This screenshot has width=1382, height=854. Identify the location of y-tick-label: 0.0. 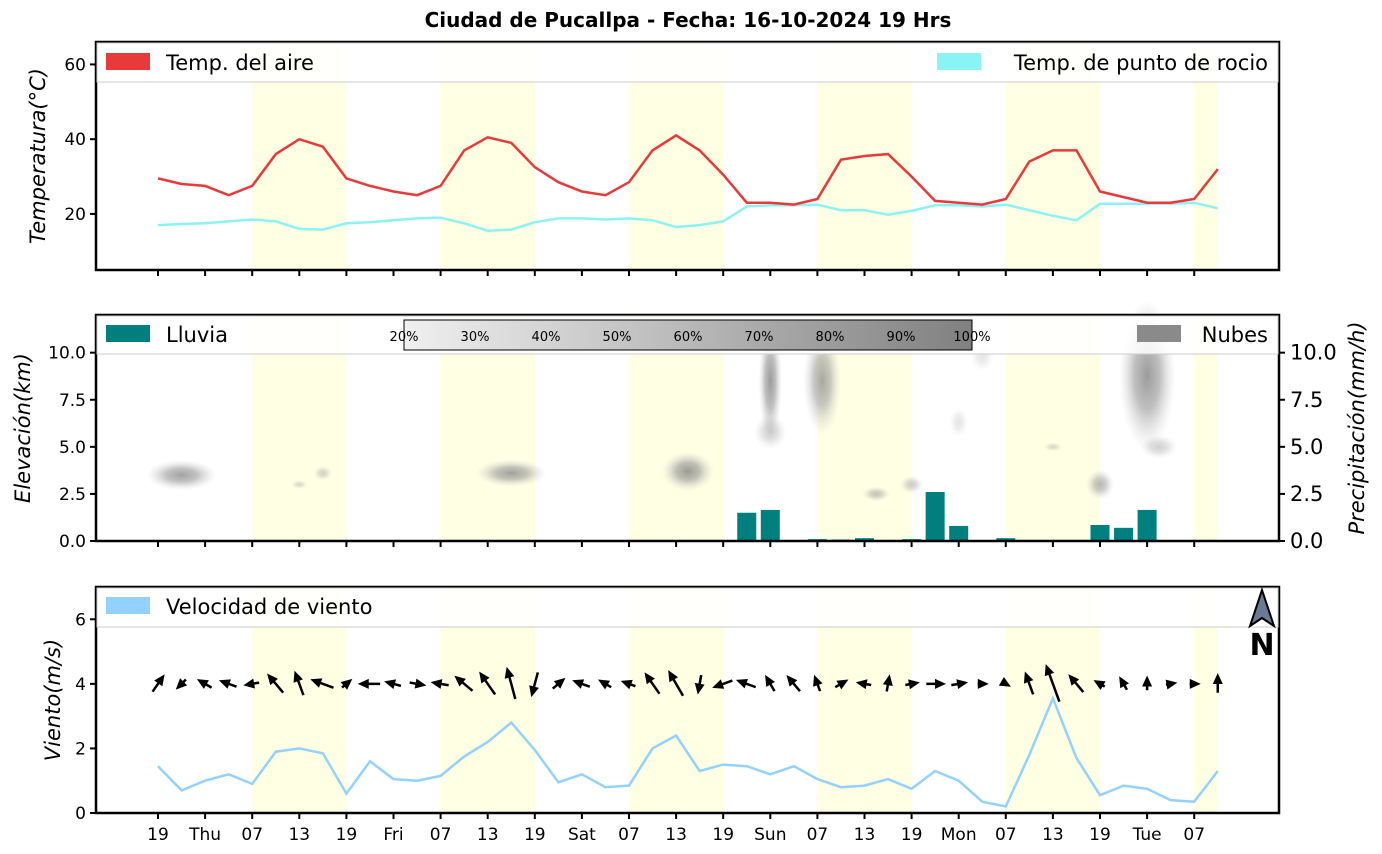
(72, 542).